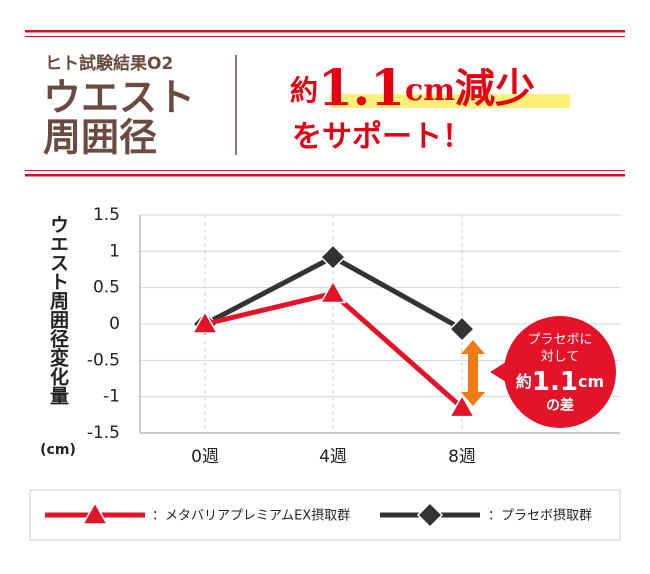 This screenshot has height=574, width=650. What do you see at coordinates (559, 340) in the screenshot?
I see `callout-text: プラセボに` at bounding box center [559, 340].